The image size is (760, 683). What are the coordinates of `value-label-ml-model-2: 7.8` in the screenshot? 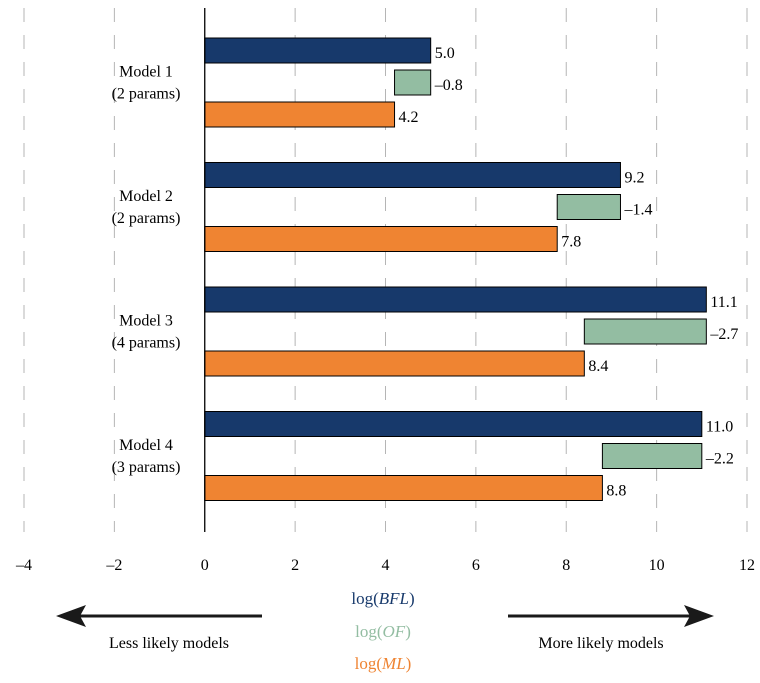 It's located at (571, 242).